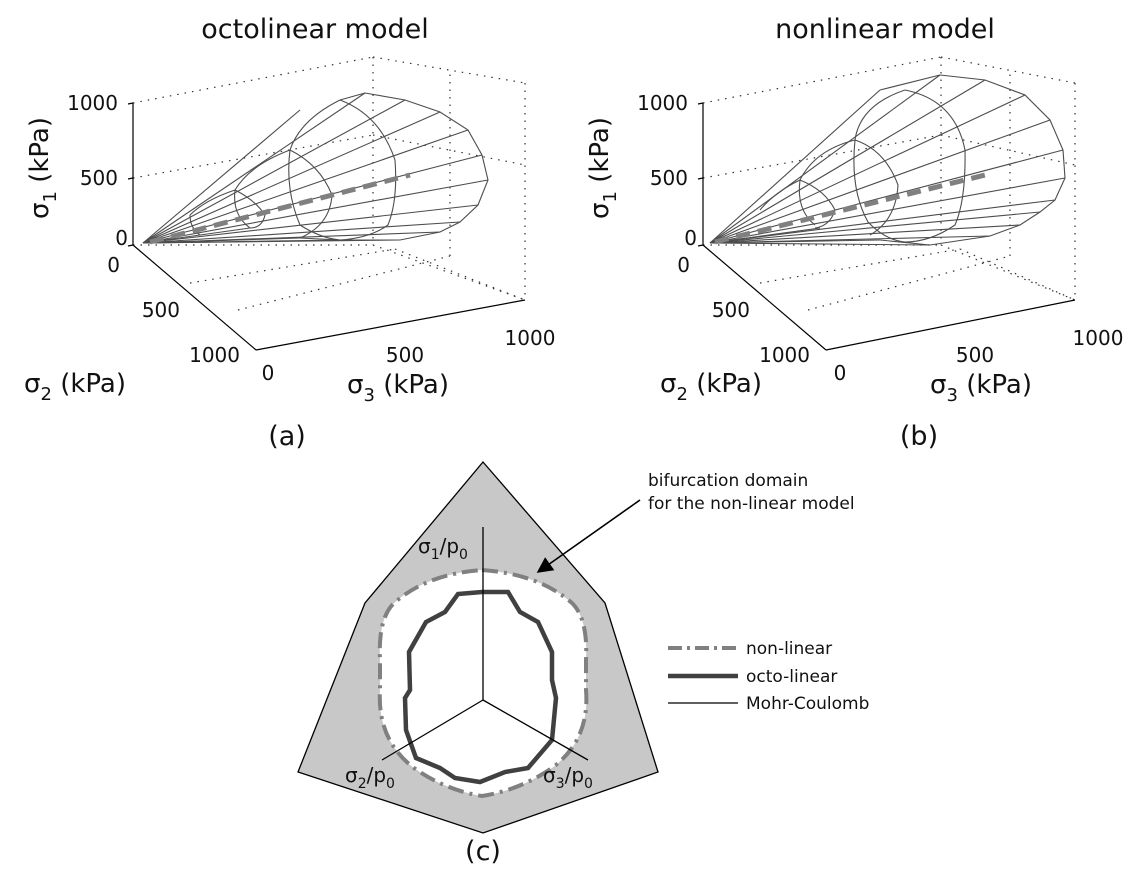 The image size is (1133, 869). Describe the element at coordinates (885, 29) in the screenshot. I see `panel-b-title: nonlinear model` at that location.